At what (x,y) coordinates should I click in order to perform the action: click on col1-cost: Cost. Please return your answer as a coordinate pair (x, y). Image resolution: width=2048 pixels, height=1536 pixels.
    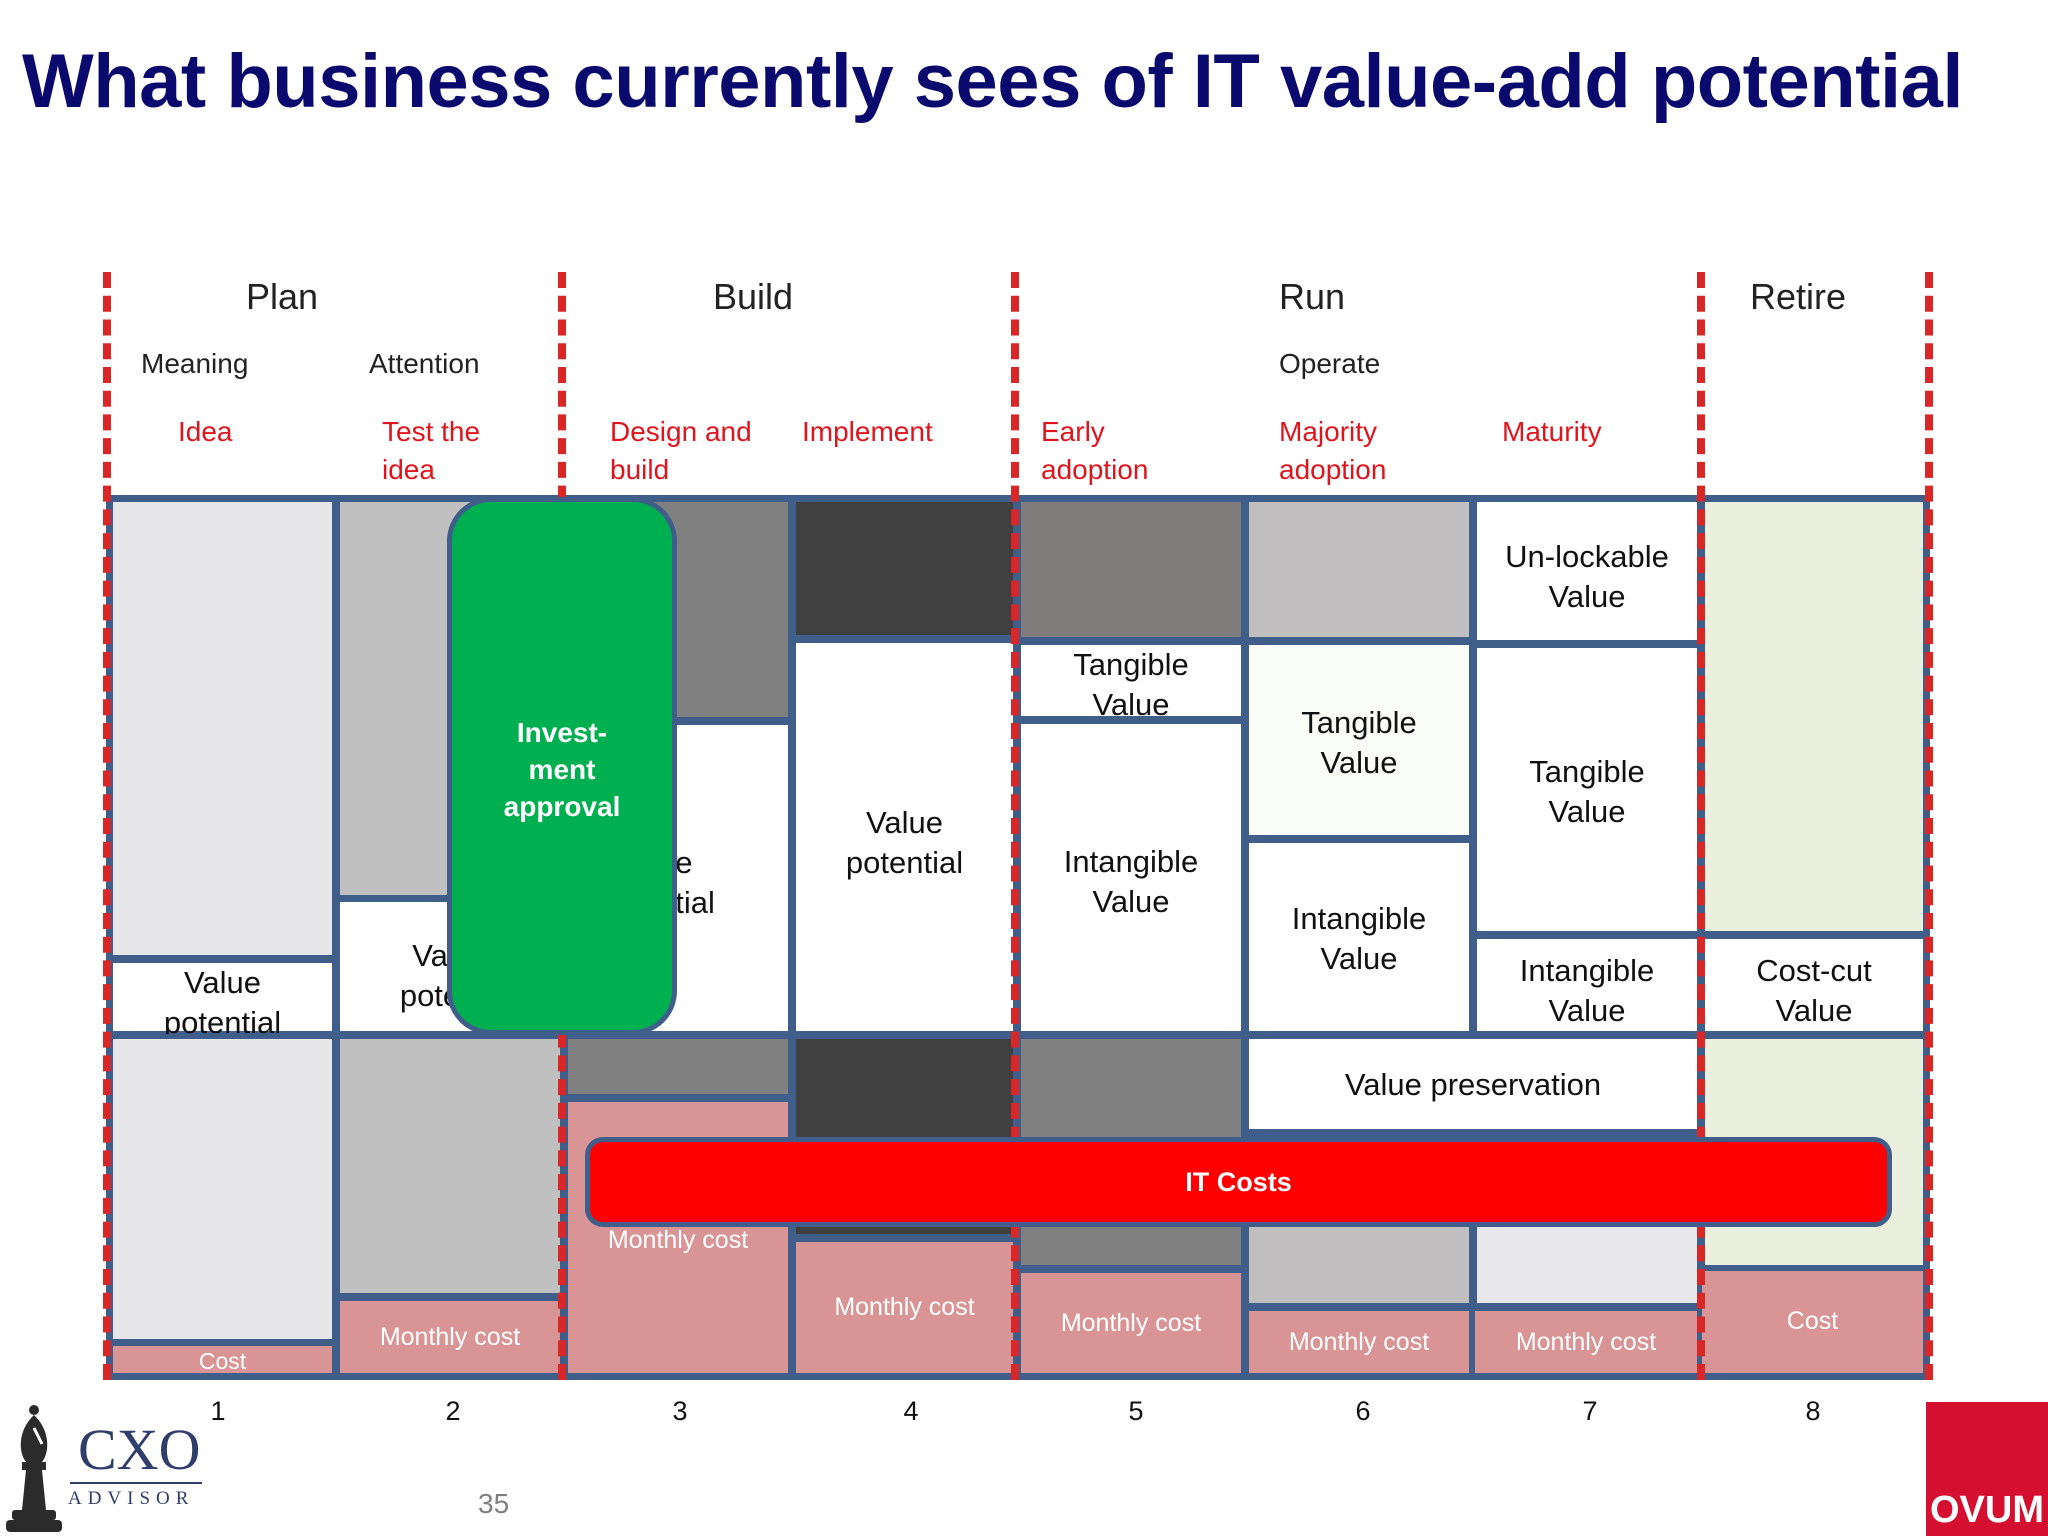
    Looking at the image, I should click on (222, 1359).